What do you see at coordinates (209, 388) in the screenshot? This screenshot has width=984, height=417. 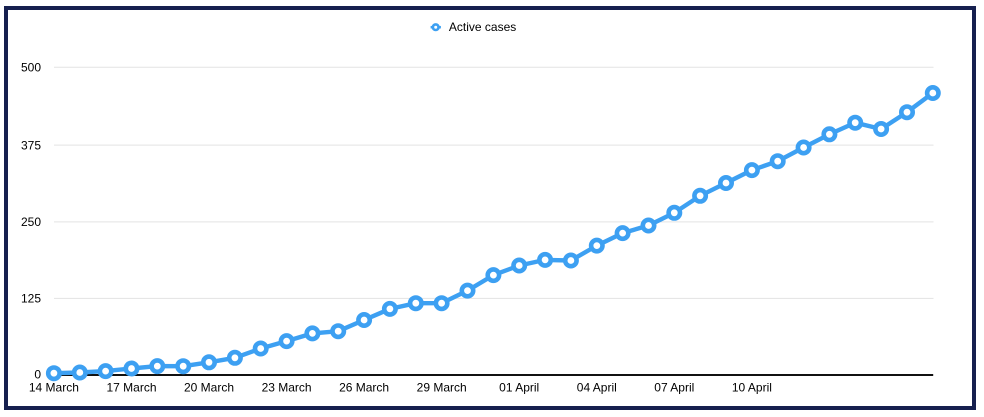 I see `svg-text: 20 March` at bounding box center [209, 388].